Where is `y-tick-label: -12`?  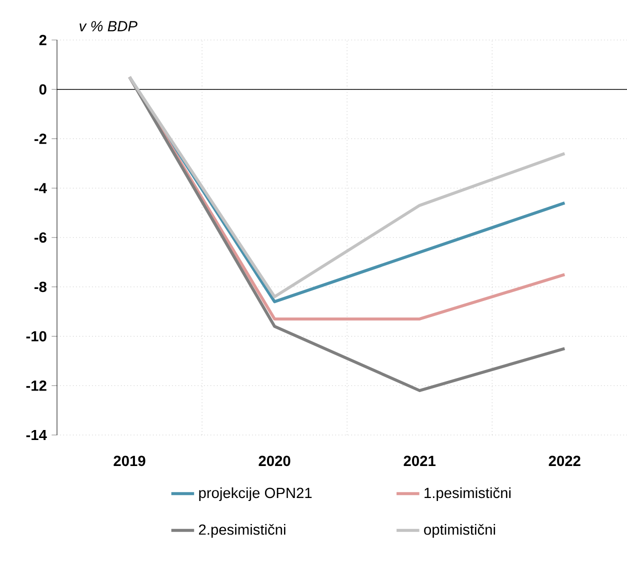 y-tick-label: -12 is located at coordinates (36, 385).